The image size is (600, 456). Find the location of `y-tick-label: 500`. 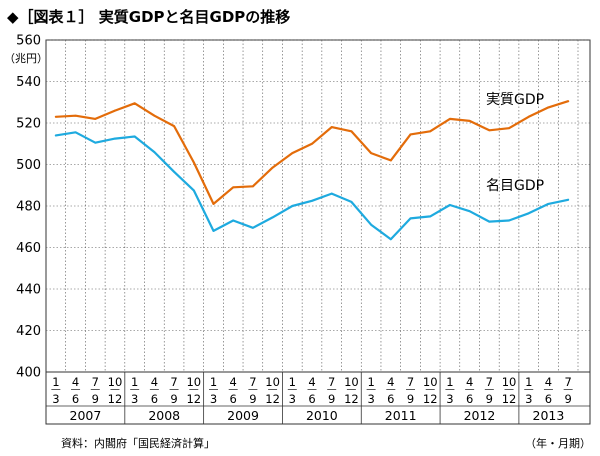

y-tick-label: 500 is located at coordinates (28, 165).